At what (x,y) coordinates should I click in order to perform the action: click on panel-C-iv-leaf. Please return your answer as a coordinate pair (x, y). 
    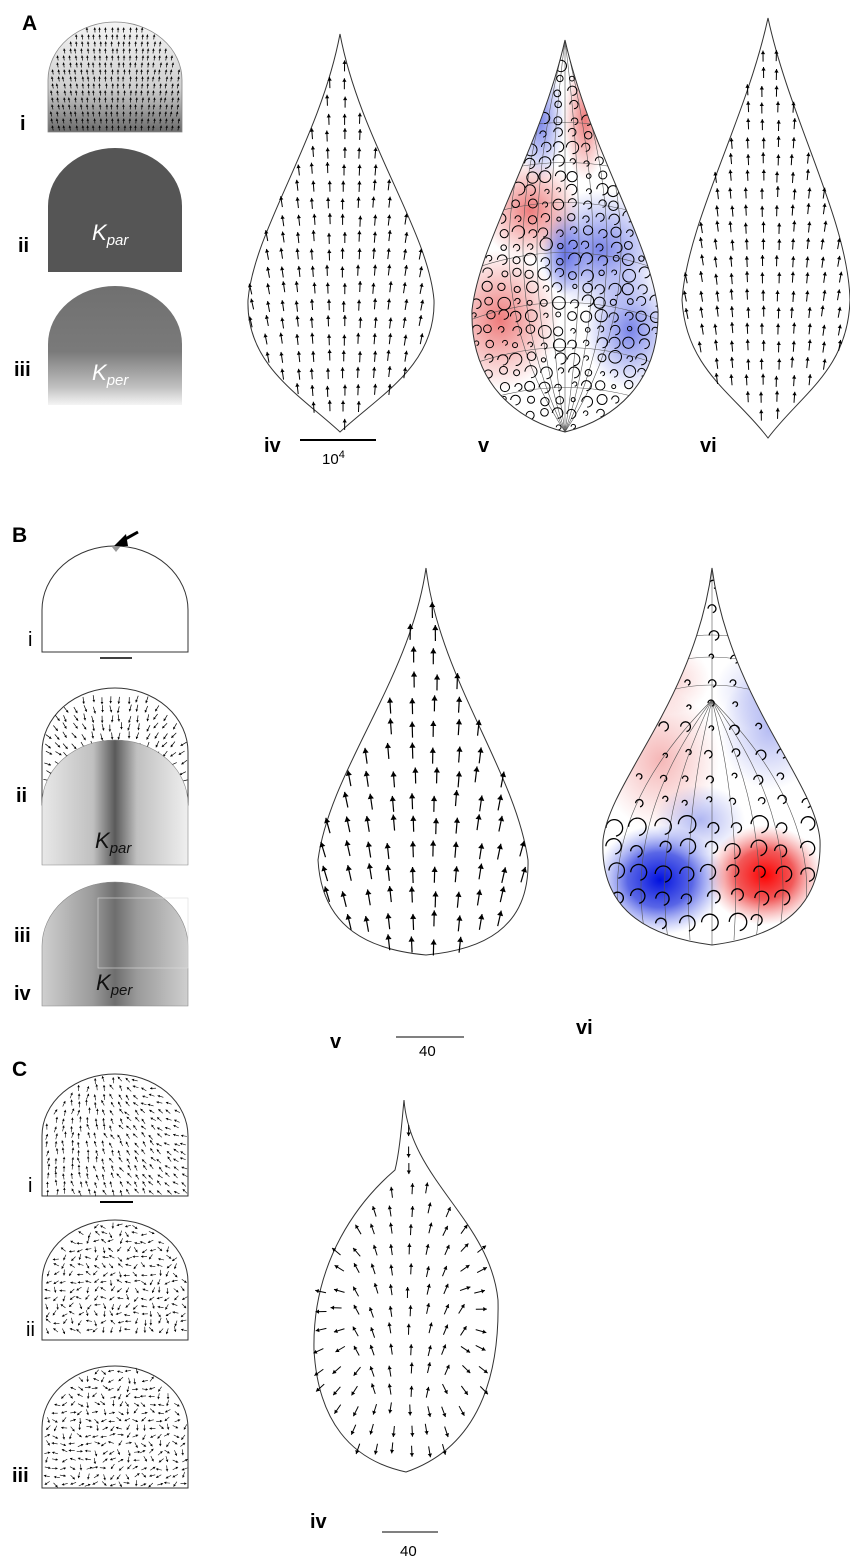
    Looking at the image, I should click on (406, 1286).